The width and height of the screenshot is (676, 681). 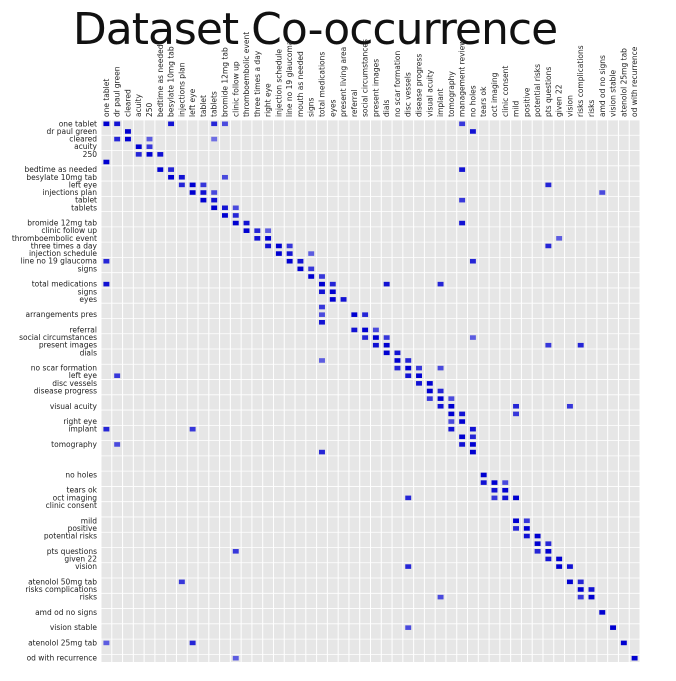 What do you see at coordinates (548, 92) in the screenshot?
I see `column-label: pts questions` at bounding box center [548, 92].